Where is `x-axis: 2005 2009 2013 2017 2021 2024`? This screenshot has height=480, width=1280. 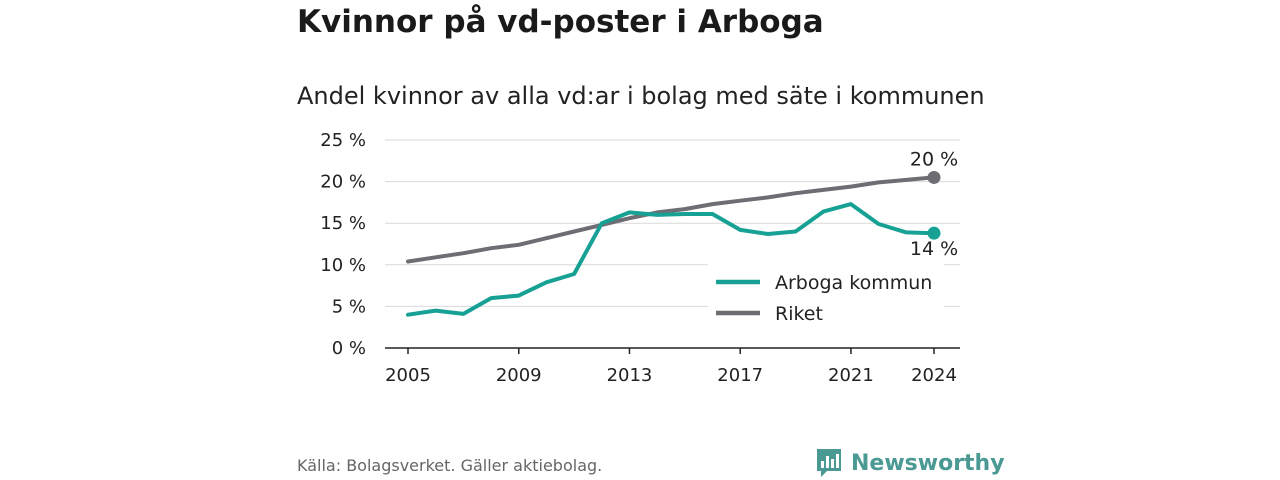 x-axis: 2005 2009 2013 2017 2021 2024 is located at coordinates (672, 366).